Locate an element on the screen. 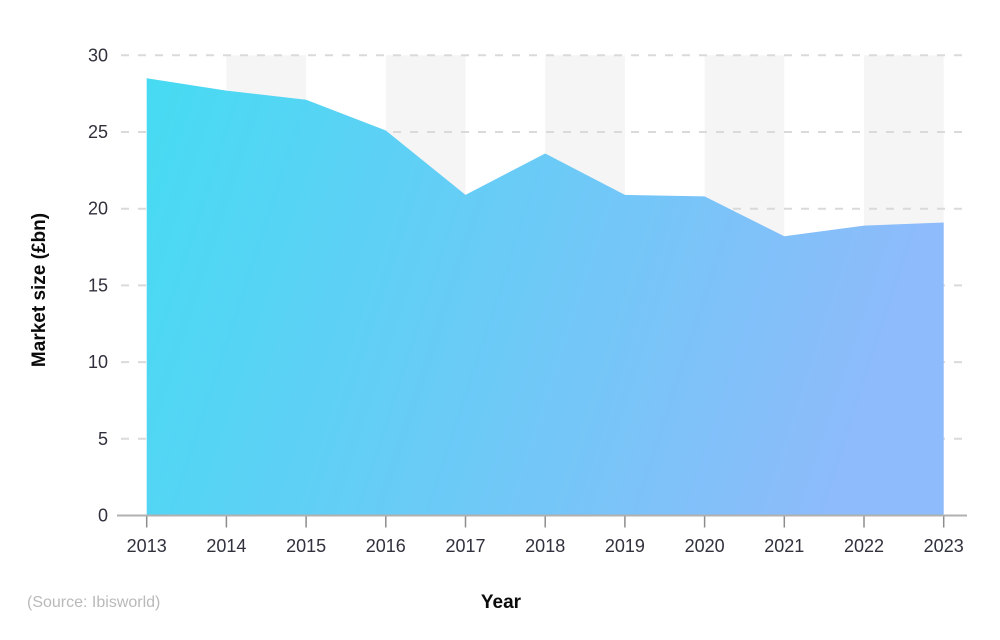 Image resolution: width=1000 pixels, height=640 pixels. y-tick-label: 0 is located at coordinates (103, 516).